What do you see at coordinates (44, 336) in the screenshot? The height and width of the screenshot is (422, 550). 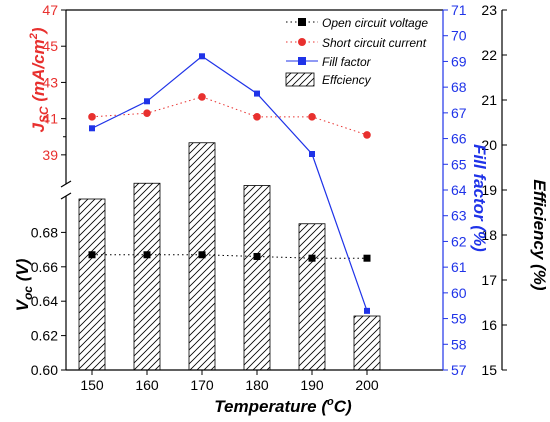 I see `y-left-lower-tick-label: 0.62` at bounding box center [44, 336].